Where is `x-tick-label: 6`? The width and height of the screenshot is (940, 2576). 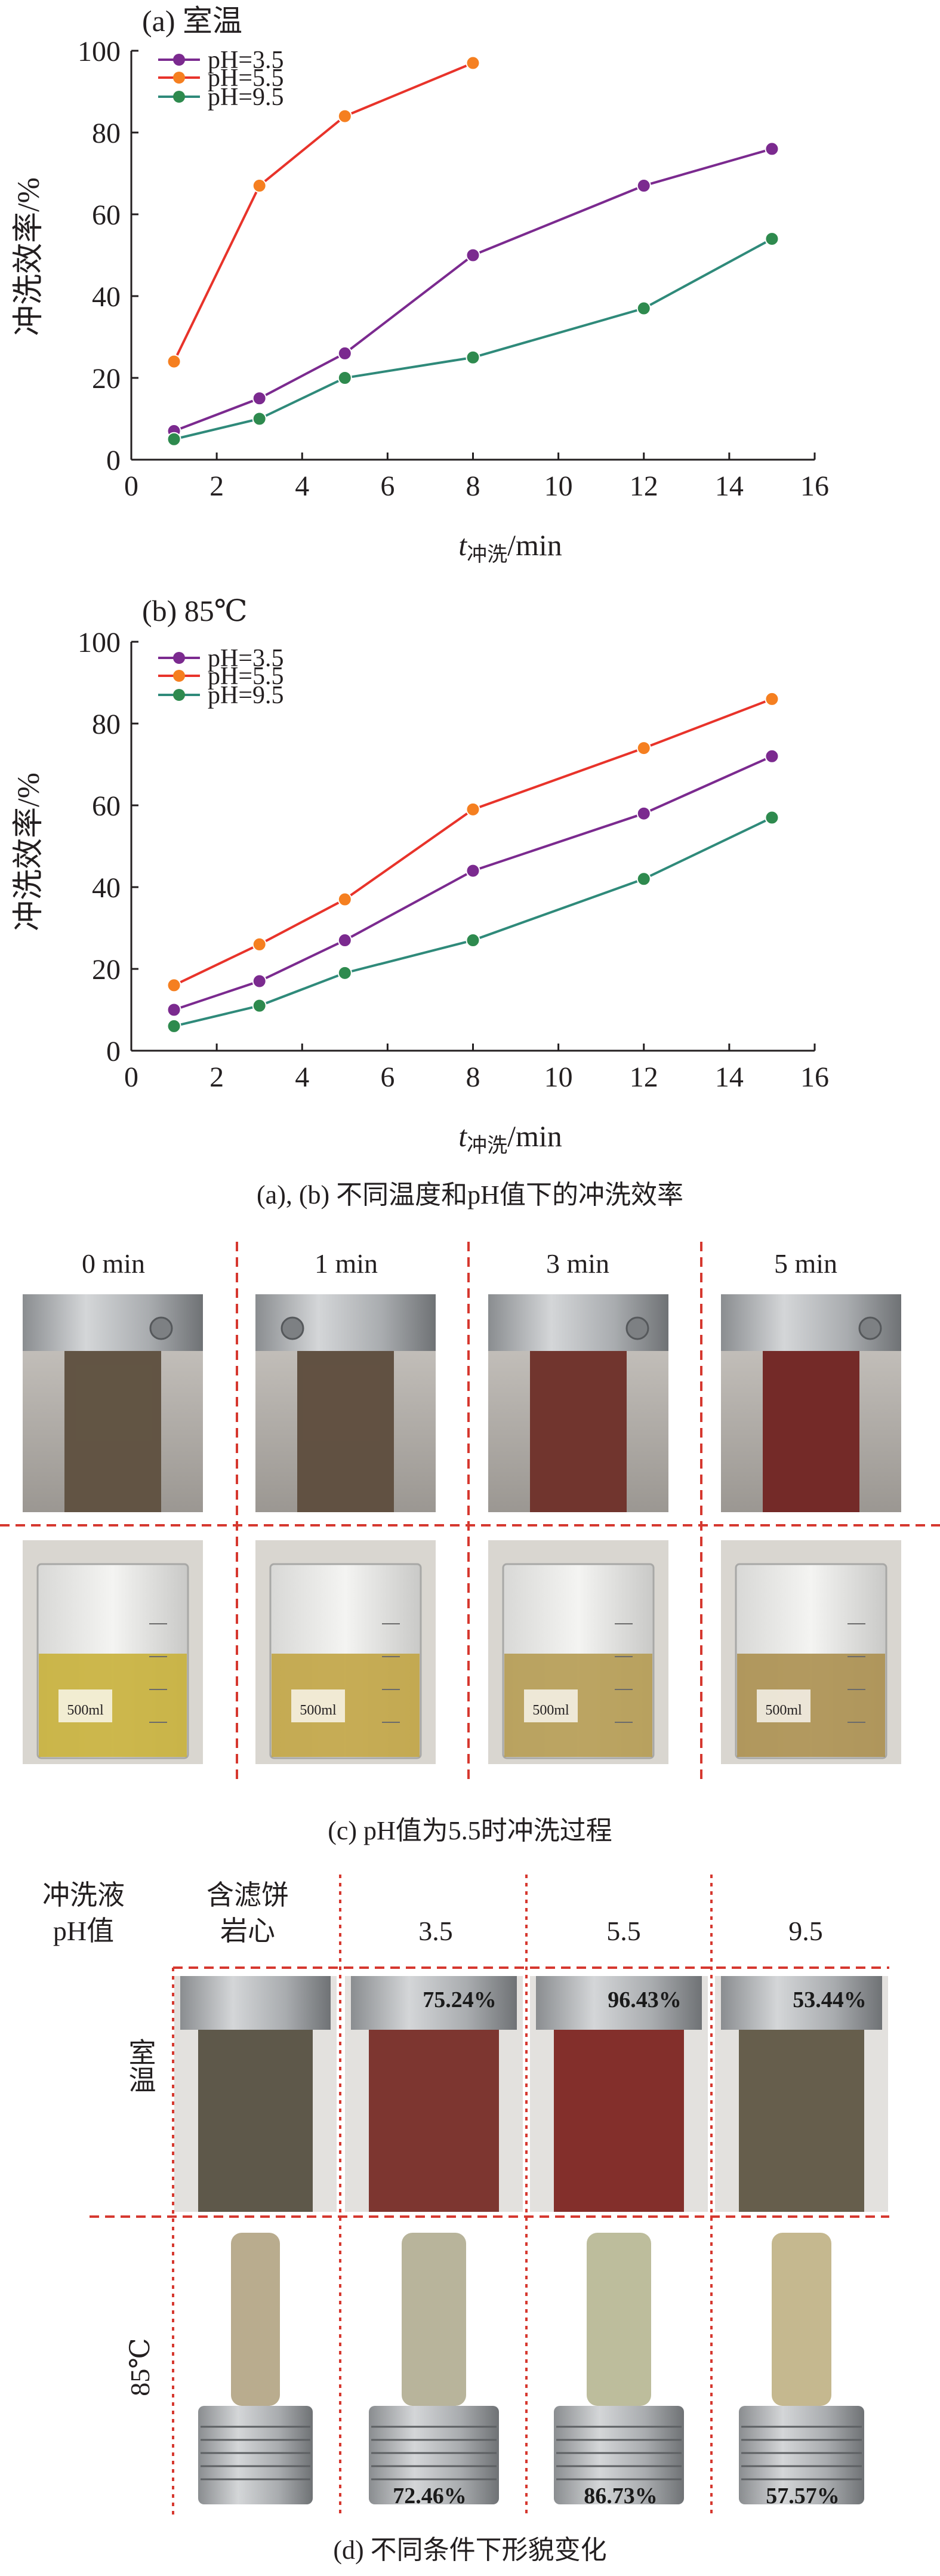 x-tick-label: 6 is located at coordinates (387, 1077).